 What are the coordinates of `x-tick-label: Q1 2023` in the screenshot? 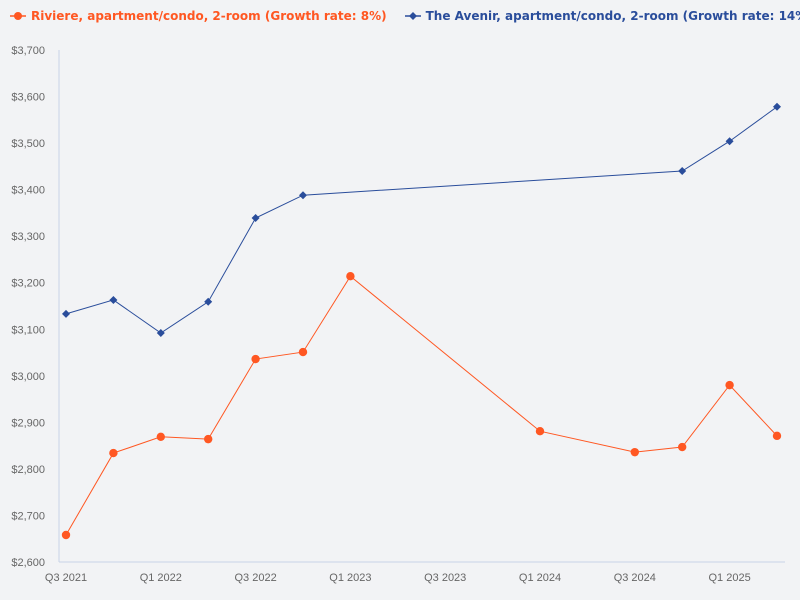 It's located at (350, 578).